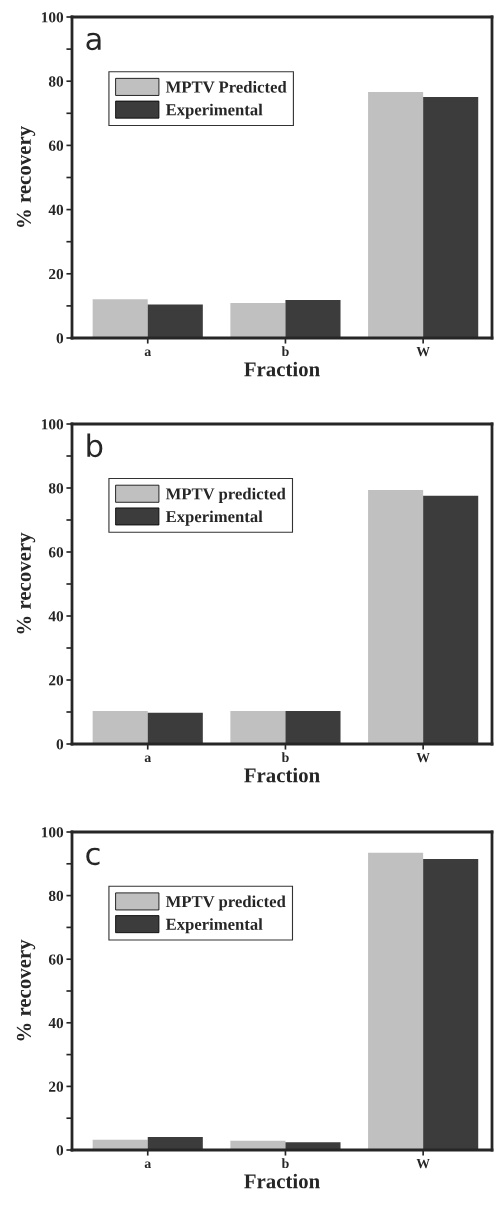  What do you see at coordinates (93, 856) in the screenshot?
I see `annotation: c` at bounding box center [93, 856].